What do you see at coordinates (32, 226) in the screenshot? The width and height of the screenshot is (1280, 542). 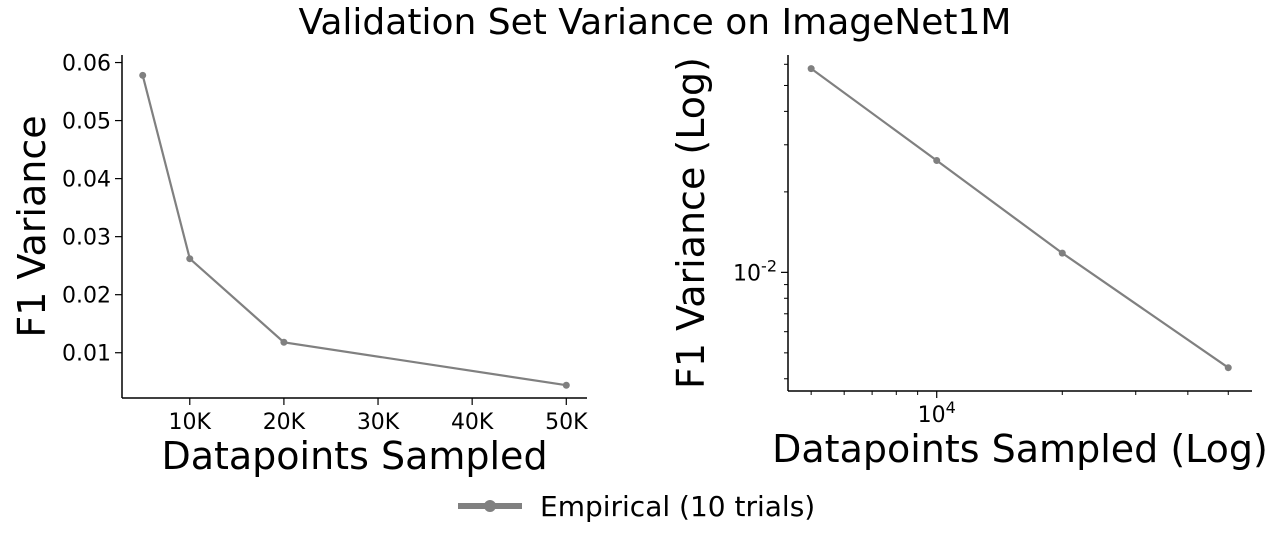 I see `y-axis-label: F1 Variance` at bounding box center [32, 226].